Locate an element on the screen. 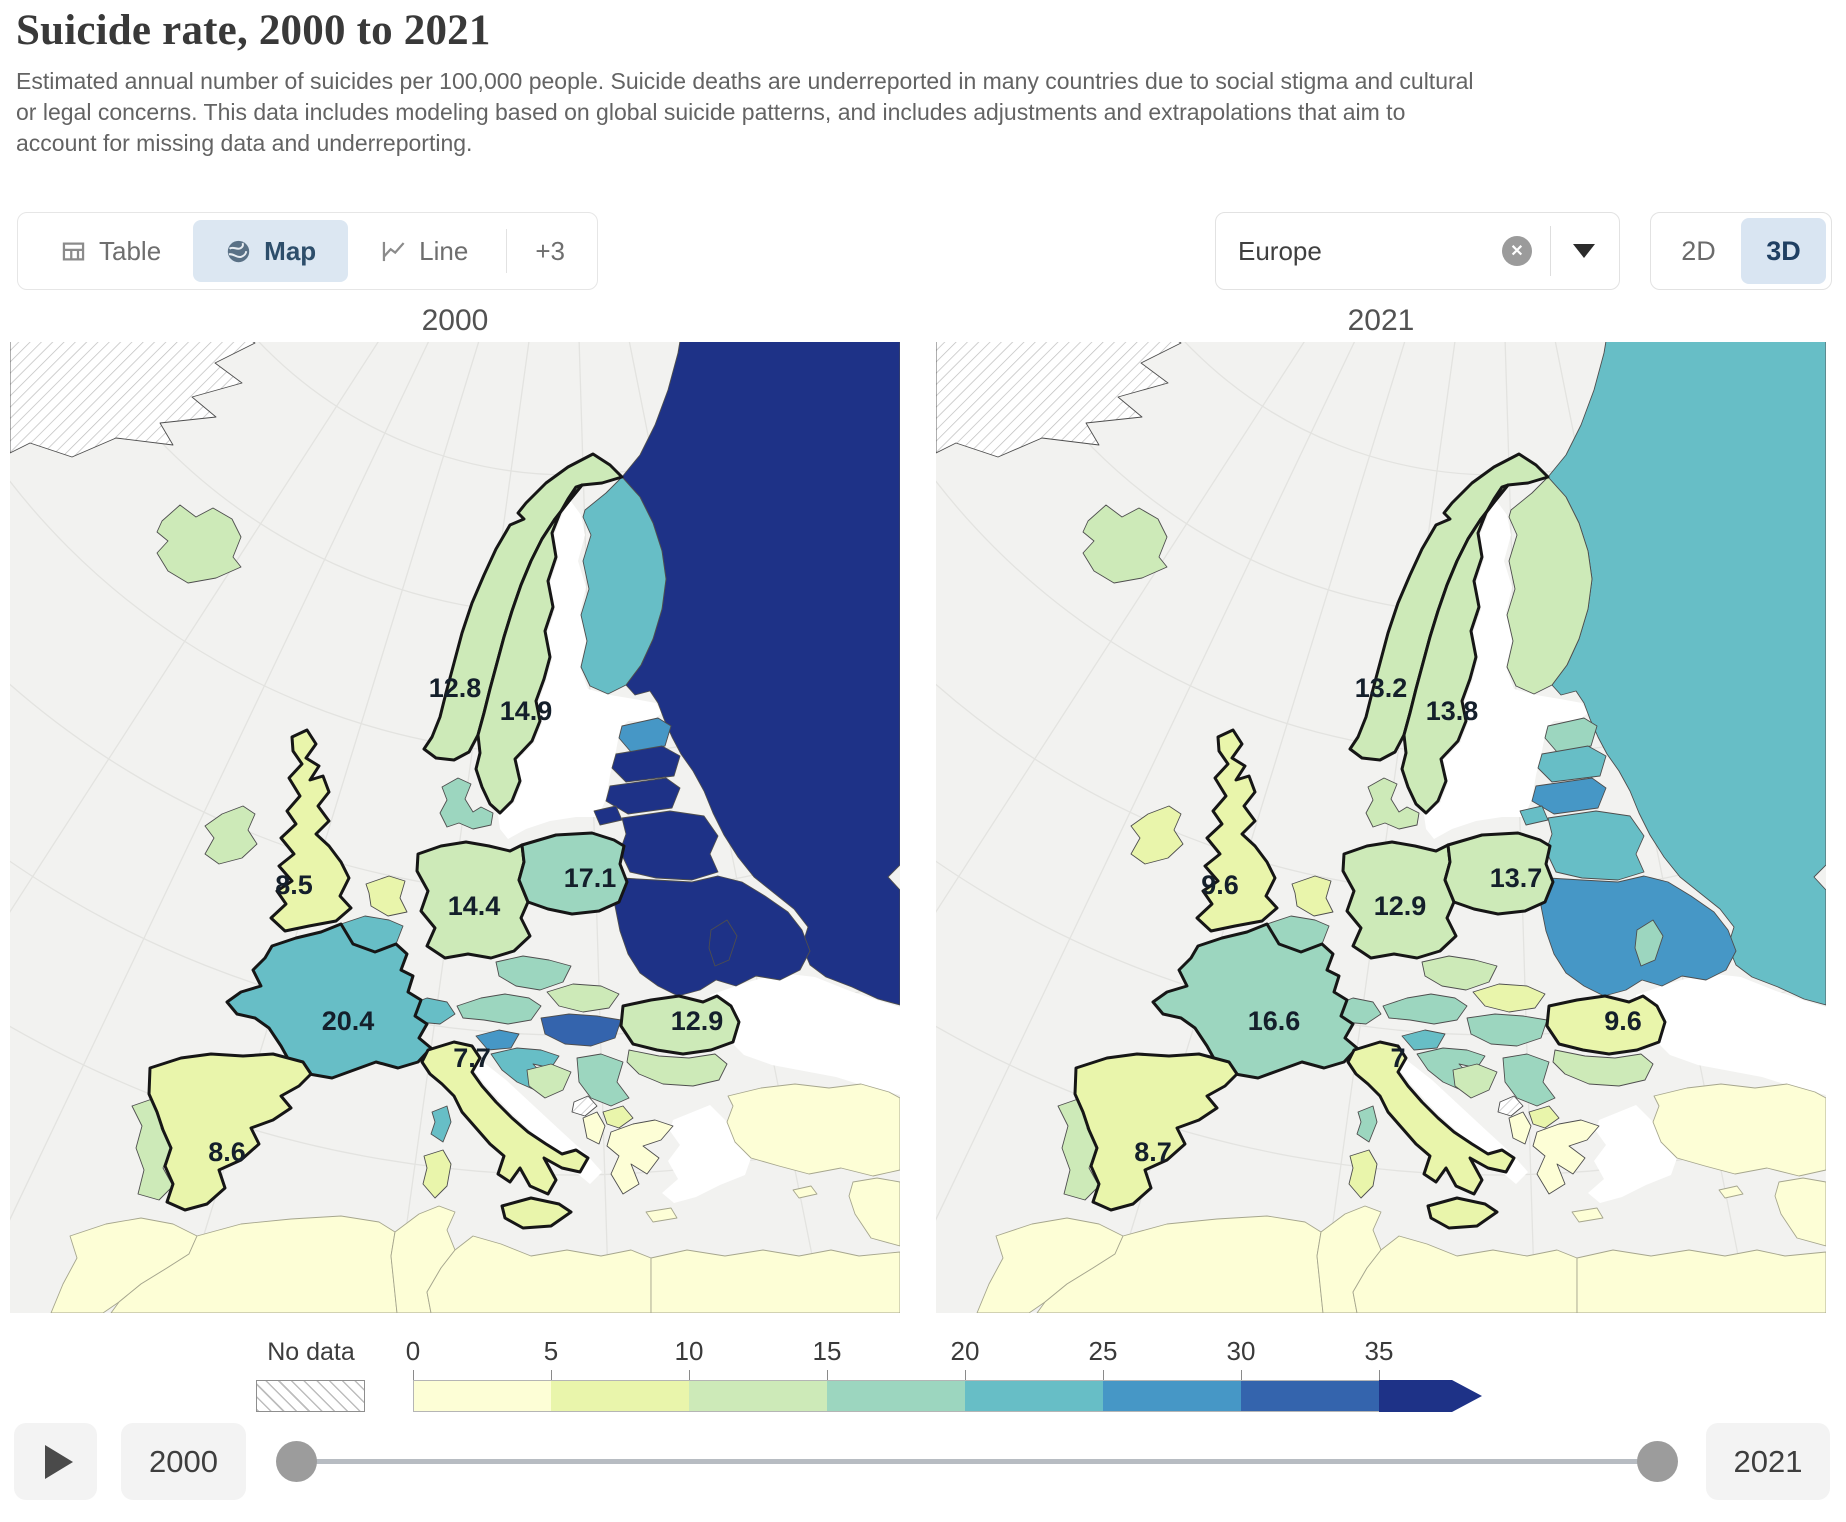 This screenshot has height=1522, width=1846. caret-down-icon is located at coordinates (1584, 251).